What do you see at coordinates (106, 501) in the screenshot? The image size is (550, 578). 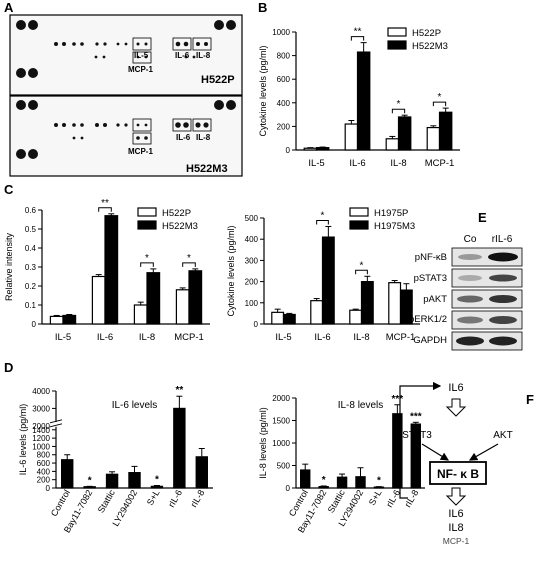 I see `x-tick-label: Stattic` at bounding box center [106, 501].